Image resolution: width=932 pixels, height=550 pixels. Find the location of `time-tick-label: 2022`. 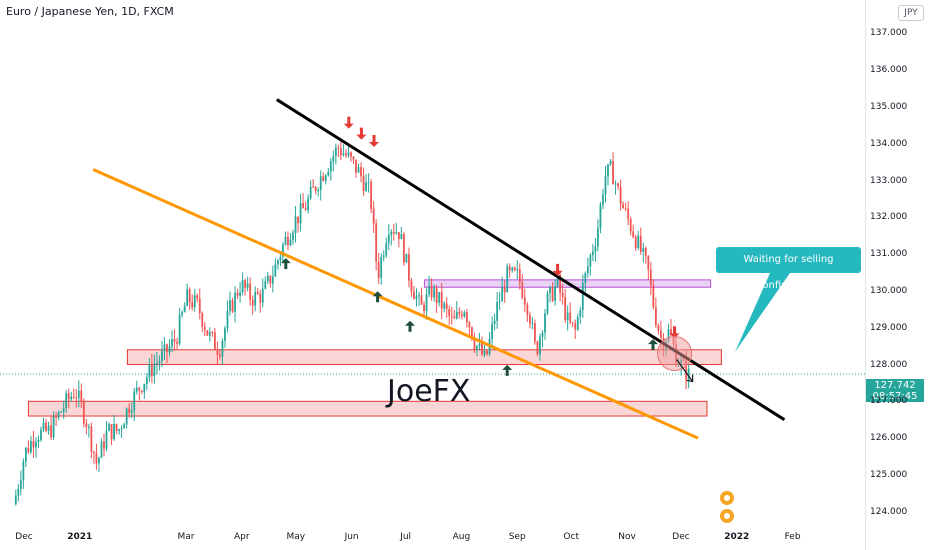

time-tick-label: 2022 is located at coordinates (737, 537).